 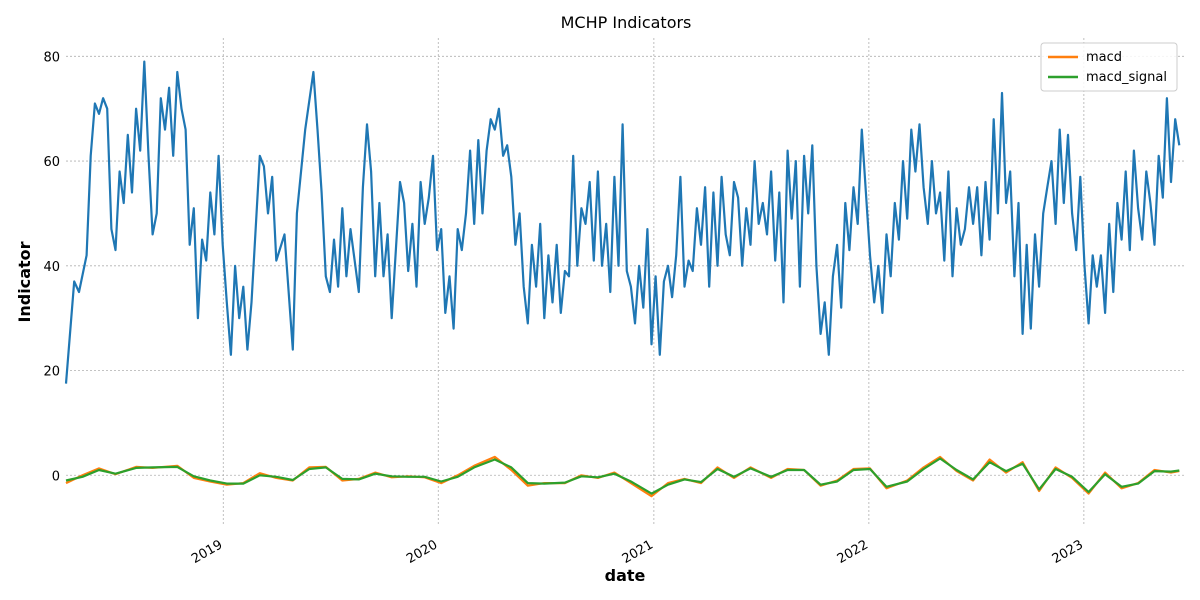 I want to click on x-tick-label: 2020, so click(x=422, y=552).